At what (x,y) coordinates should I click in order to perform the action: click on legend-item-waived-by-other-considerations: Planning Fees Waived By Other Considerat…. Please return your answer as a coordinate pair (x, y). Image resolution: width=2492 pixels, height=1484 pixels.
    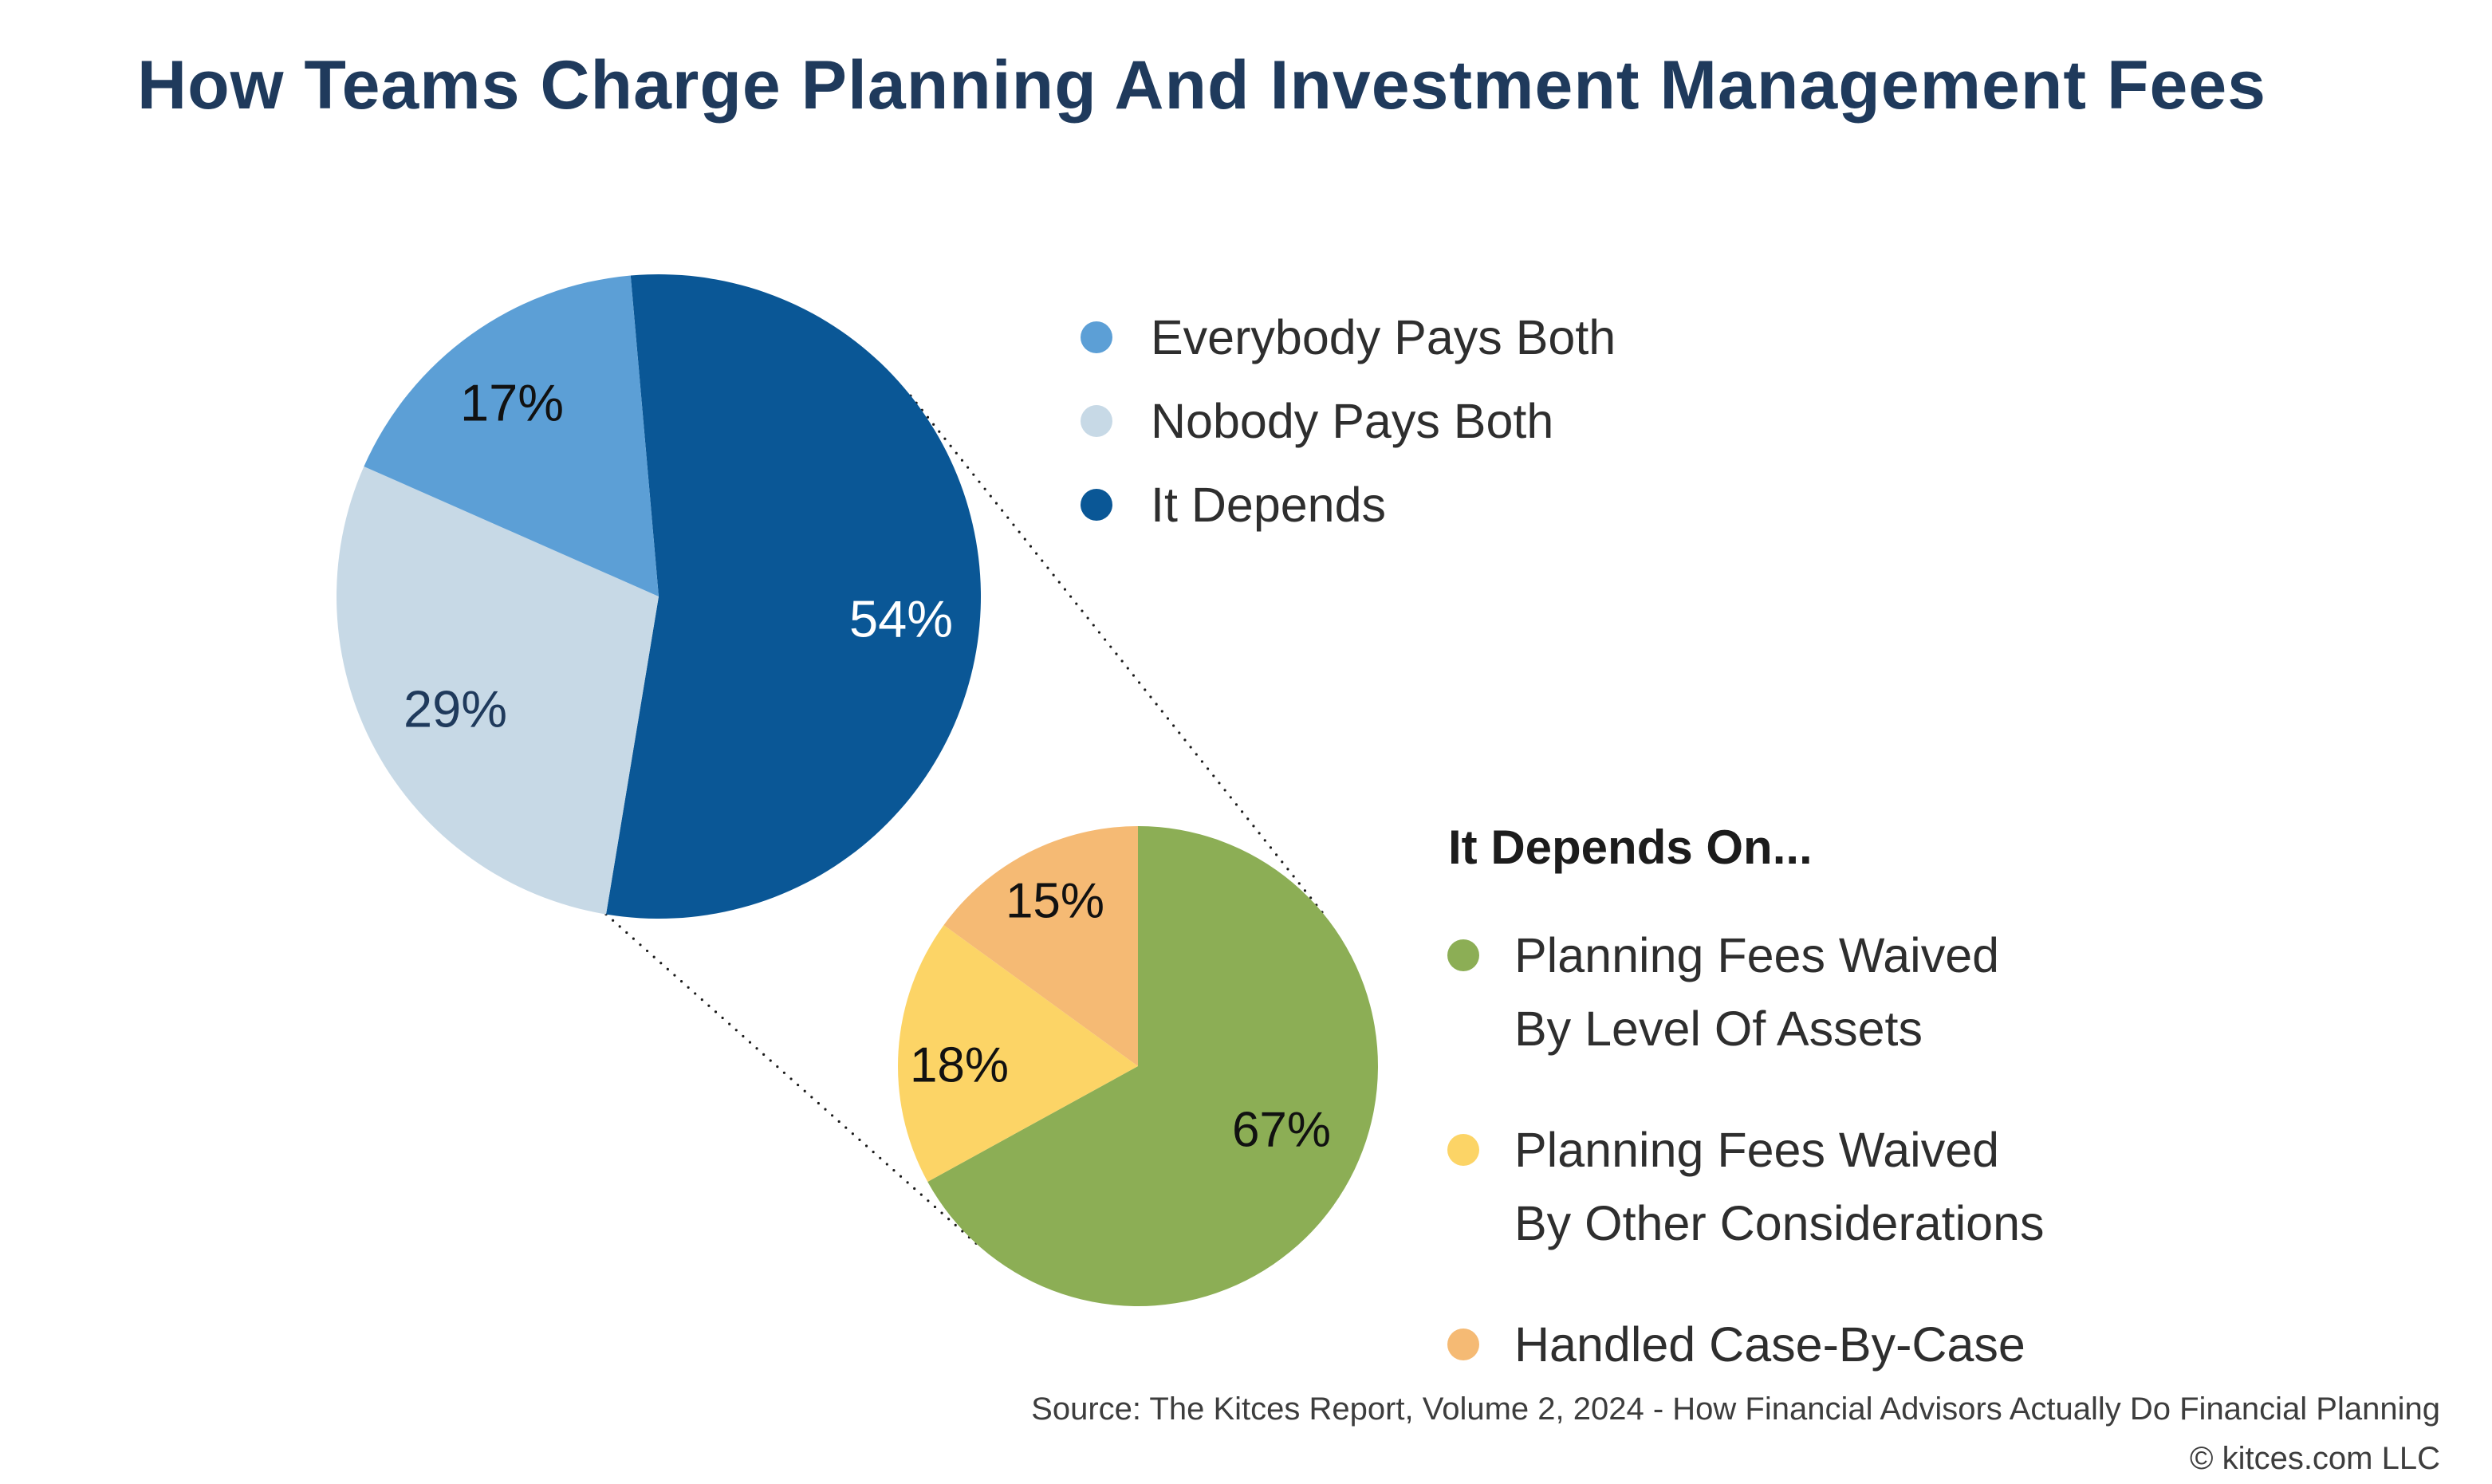
    Looking at the image, I should click on (1746, 1186).